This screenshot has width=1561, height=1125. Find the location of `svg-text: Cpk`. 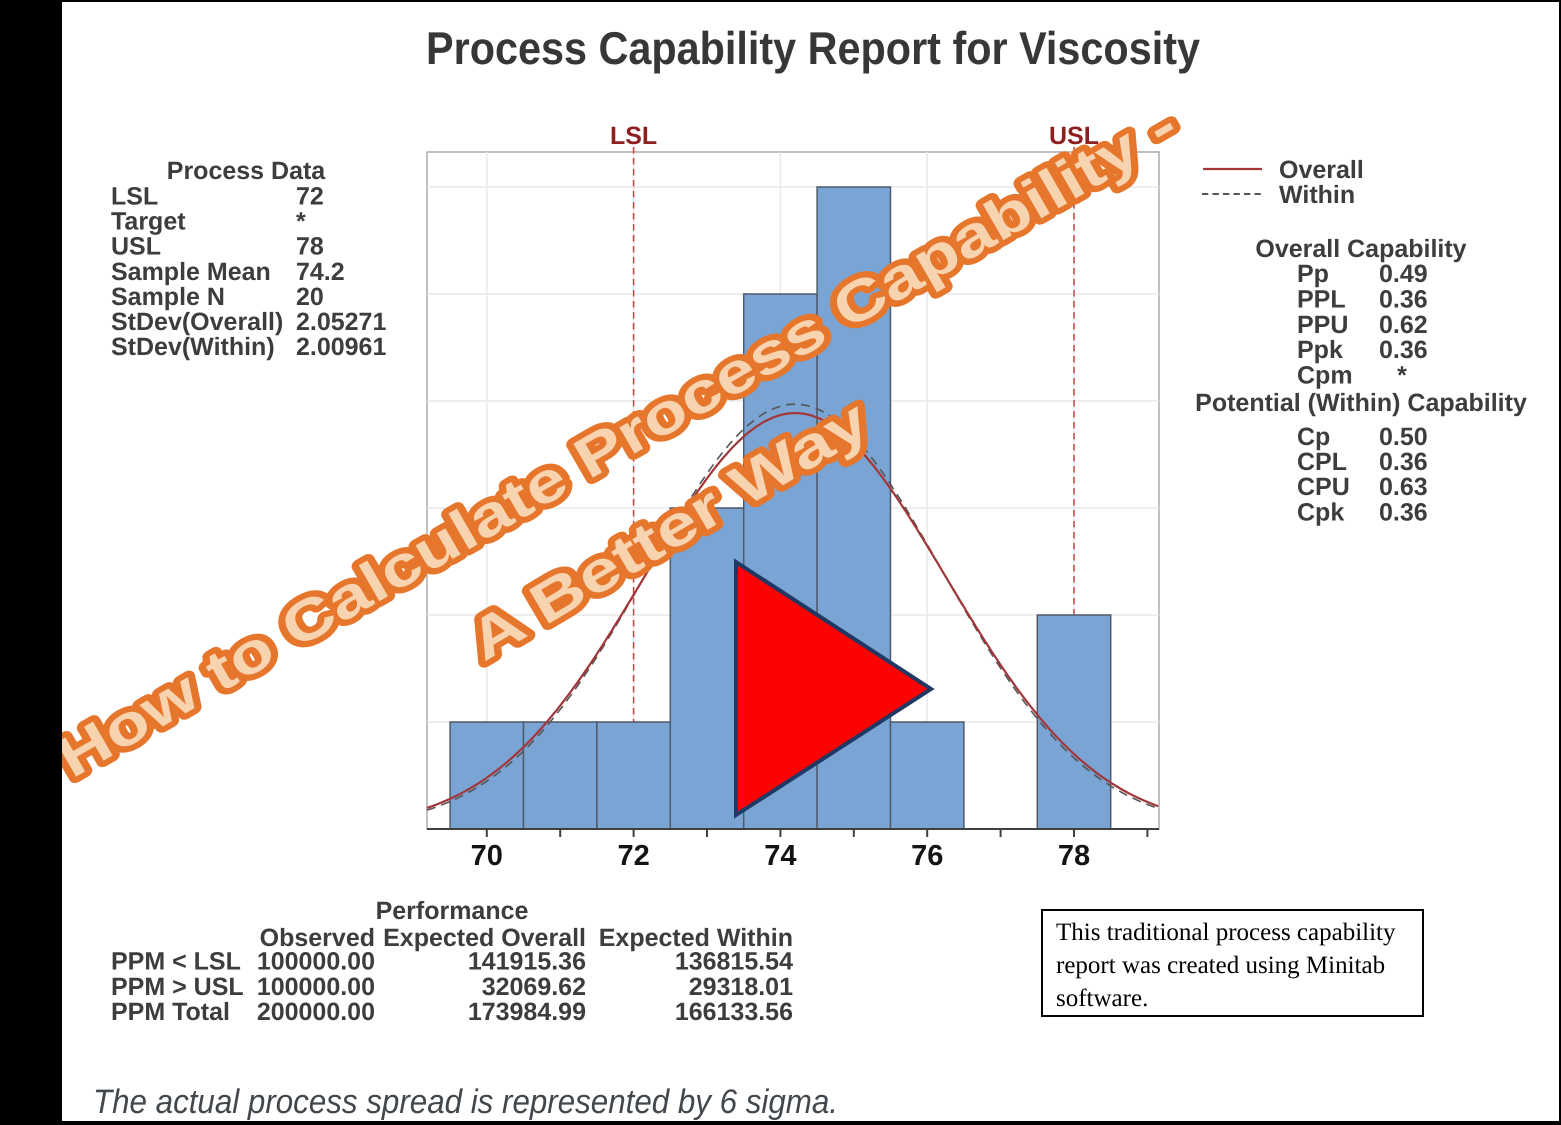

svg-text: Cpk is located at coordinates (1320, 512).